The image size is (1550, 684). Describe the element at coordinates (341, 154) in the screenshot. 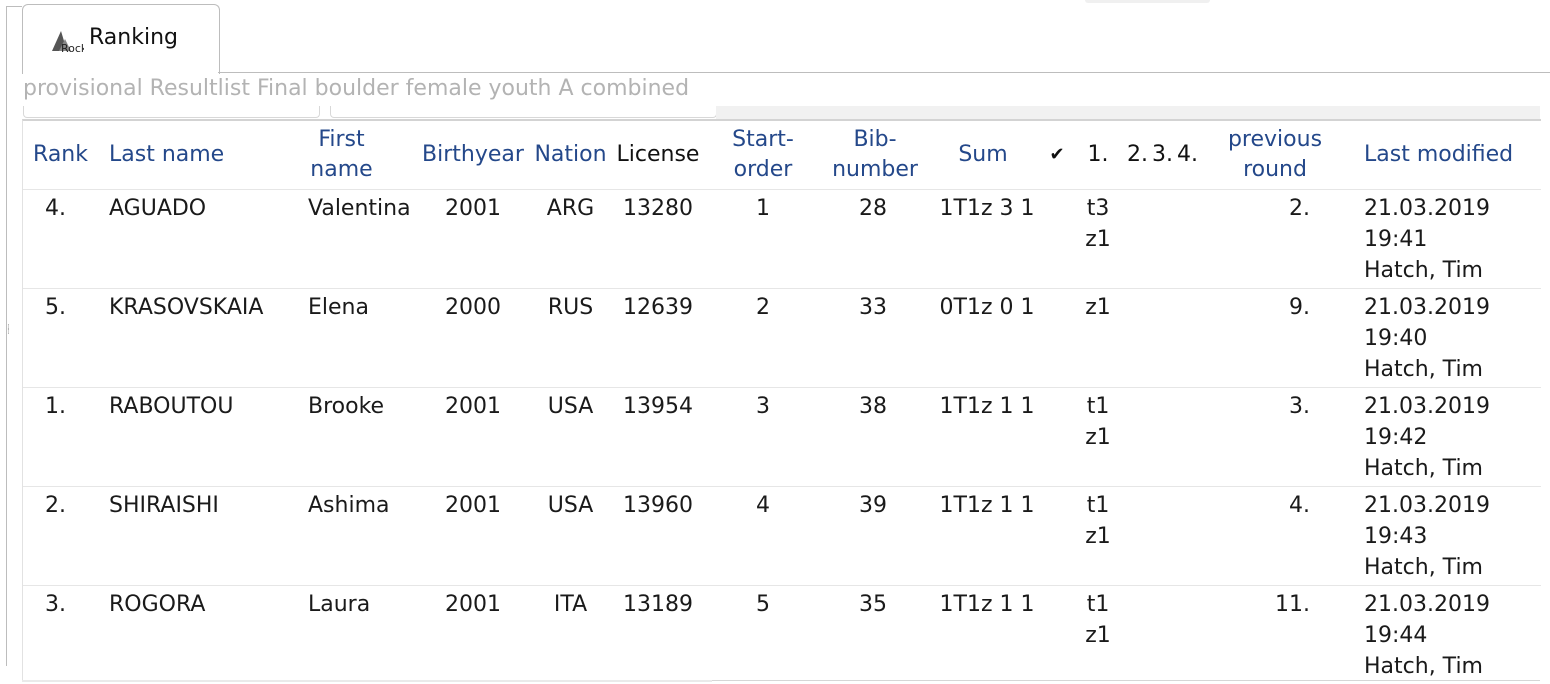

I see `column-header-first-name: First name` at that location.